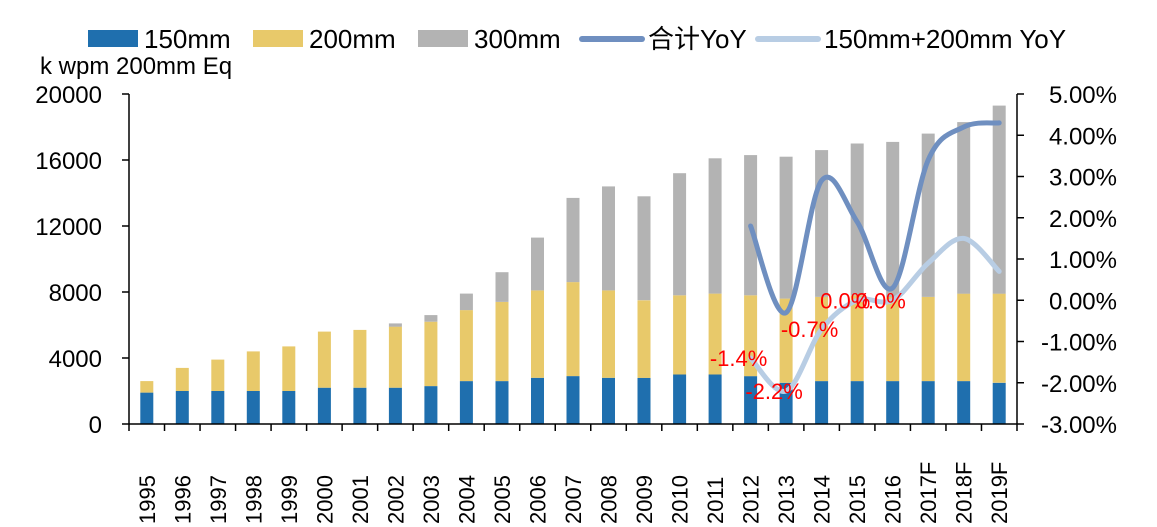 The height and width of the screenshot is (527, 1157). What do you see at coordinates (466, 402) in the screenshot?
I see `bar-150mm-2004` at bounding box center [466, 402].